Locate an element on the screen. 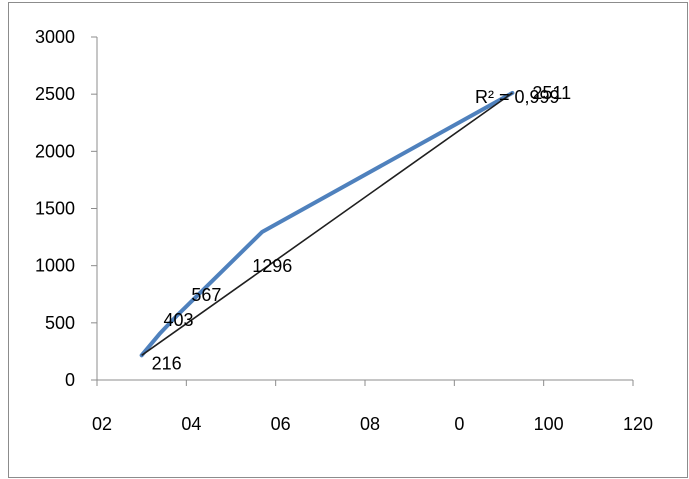  x-tick-label: 120 is located at coordinates (638, 424).